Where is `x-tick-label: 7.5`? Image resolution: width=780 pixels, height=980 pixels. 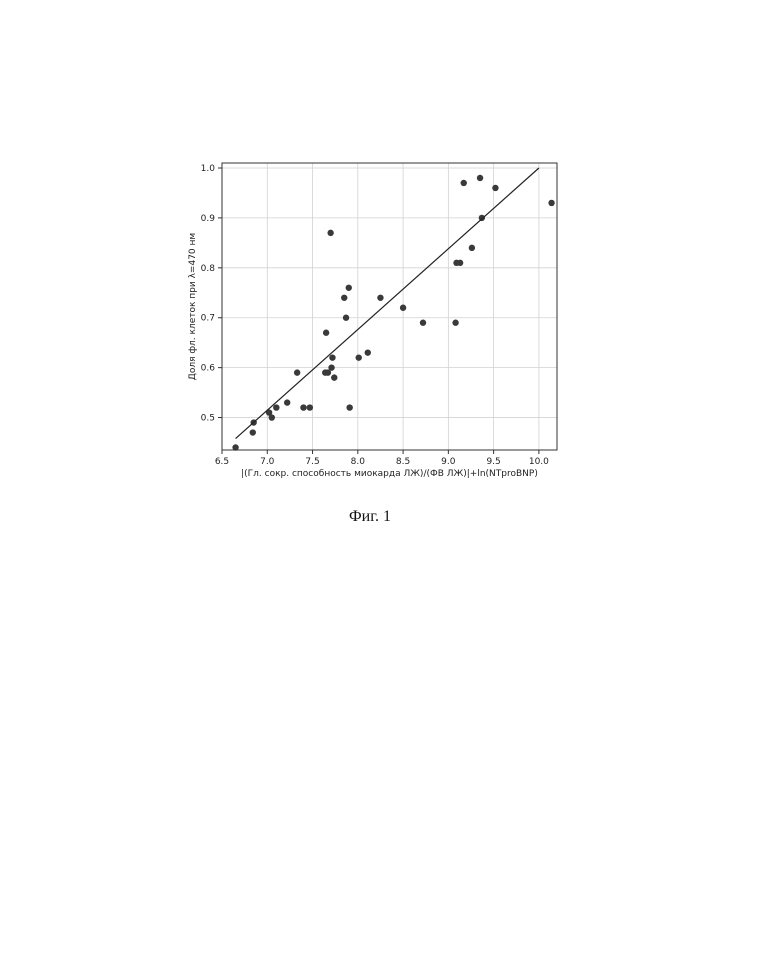 x-tick-label: 7.5 is located at coordinates (312, 462).